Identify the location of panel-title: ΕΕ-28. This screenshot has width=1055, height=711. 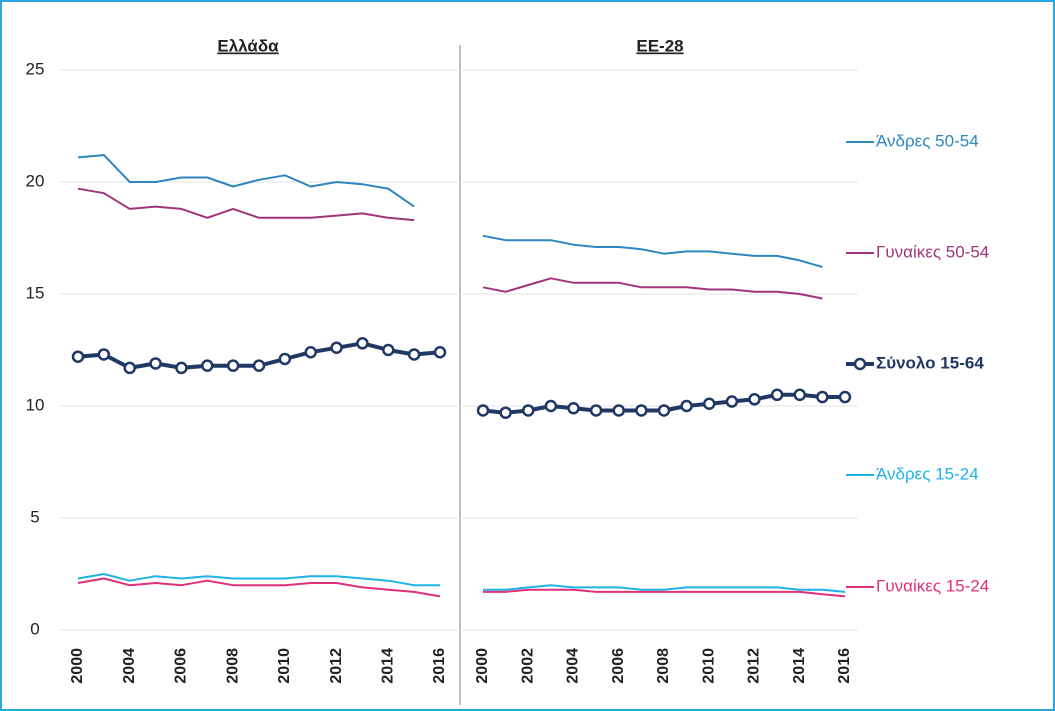
(659, 45).